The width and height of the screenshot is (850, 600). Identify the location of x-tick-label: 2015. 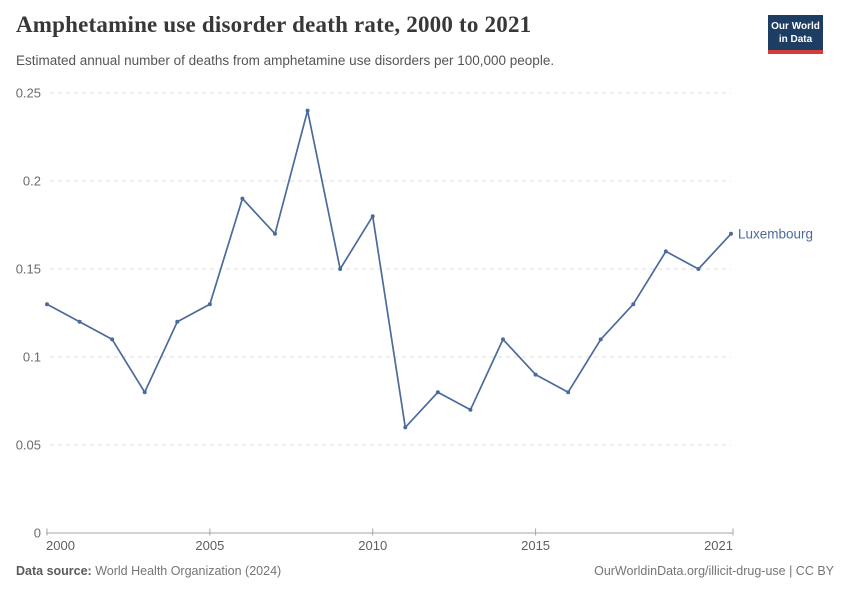
(535, 545).